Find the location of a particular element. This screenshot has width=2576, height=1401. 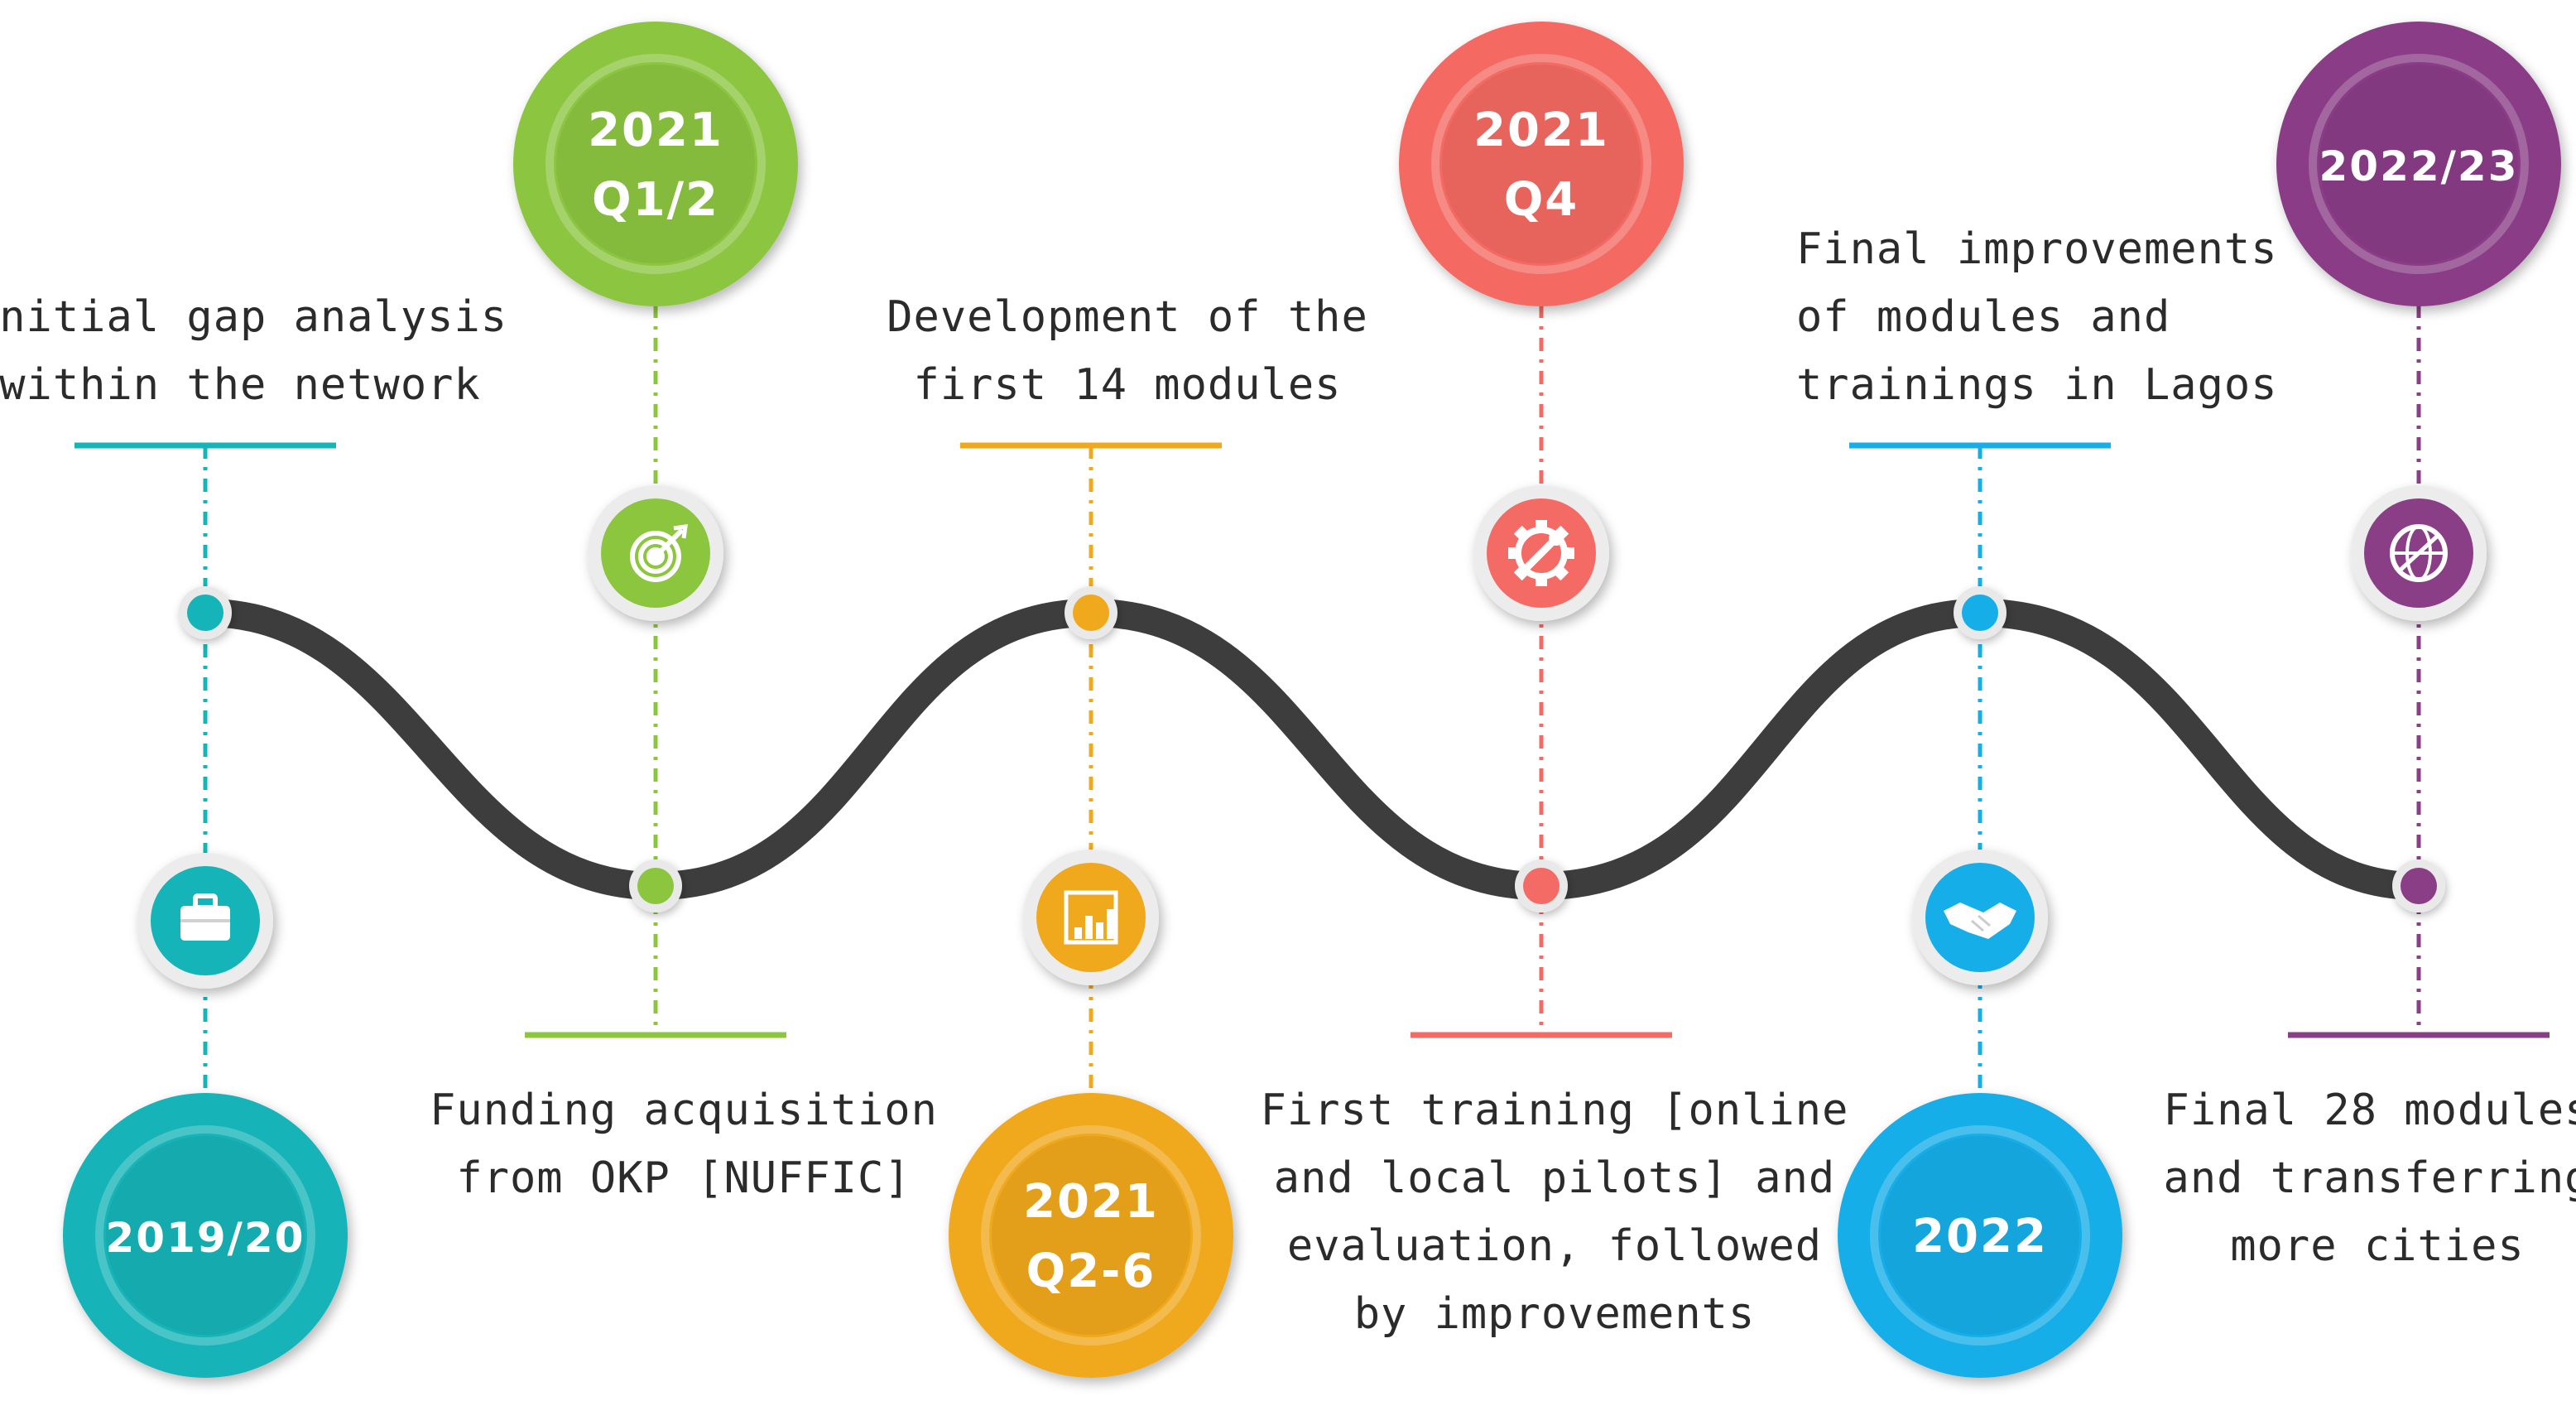

milestone-description: more cities is located at coordinates (2377, 1246).